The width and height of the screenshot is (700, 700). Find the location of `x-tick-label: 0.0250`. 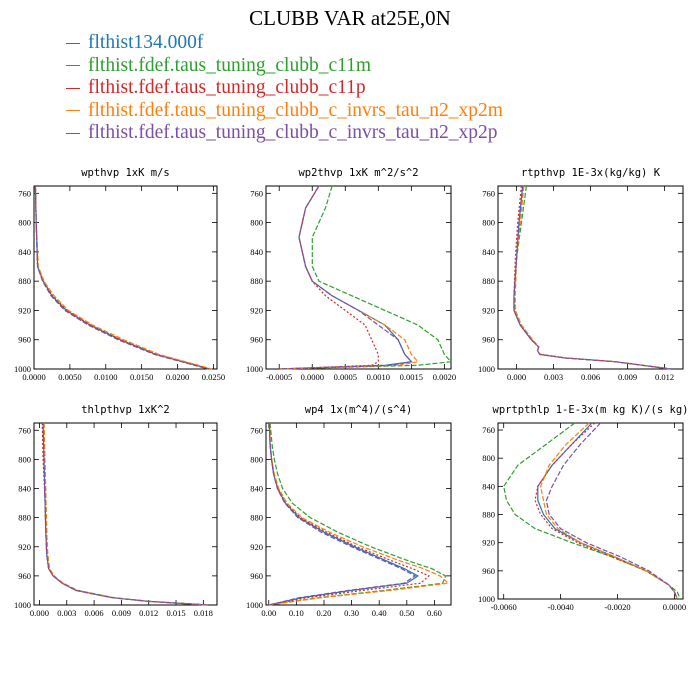

x-tick-label: 0.0250 is located at coordinates (213, 377).